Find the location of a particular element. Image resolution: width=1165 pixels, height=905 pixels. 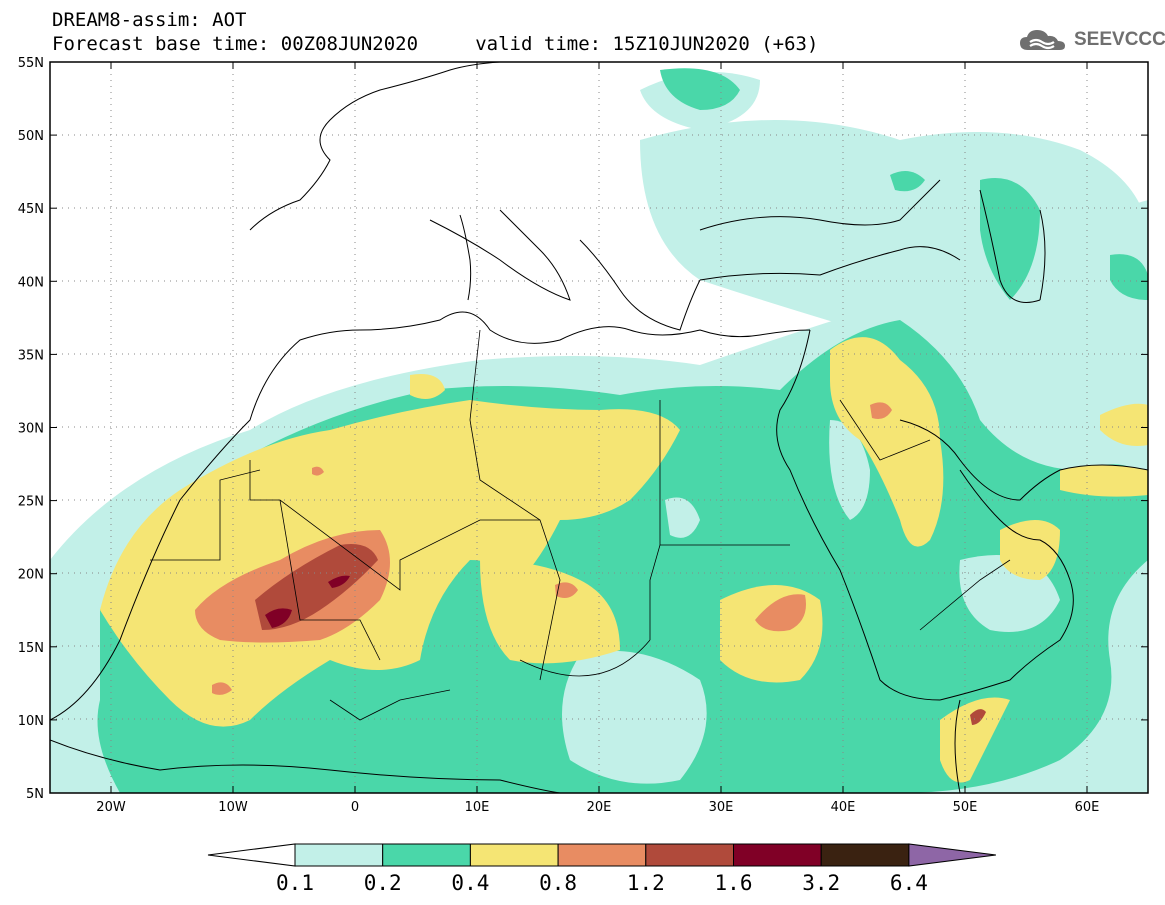

lat-label: 50N is located at coordinates (31, 136).